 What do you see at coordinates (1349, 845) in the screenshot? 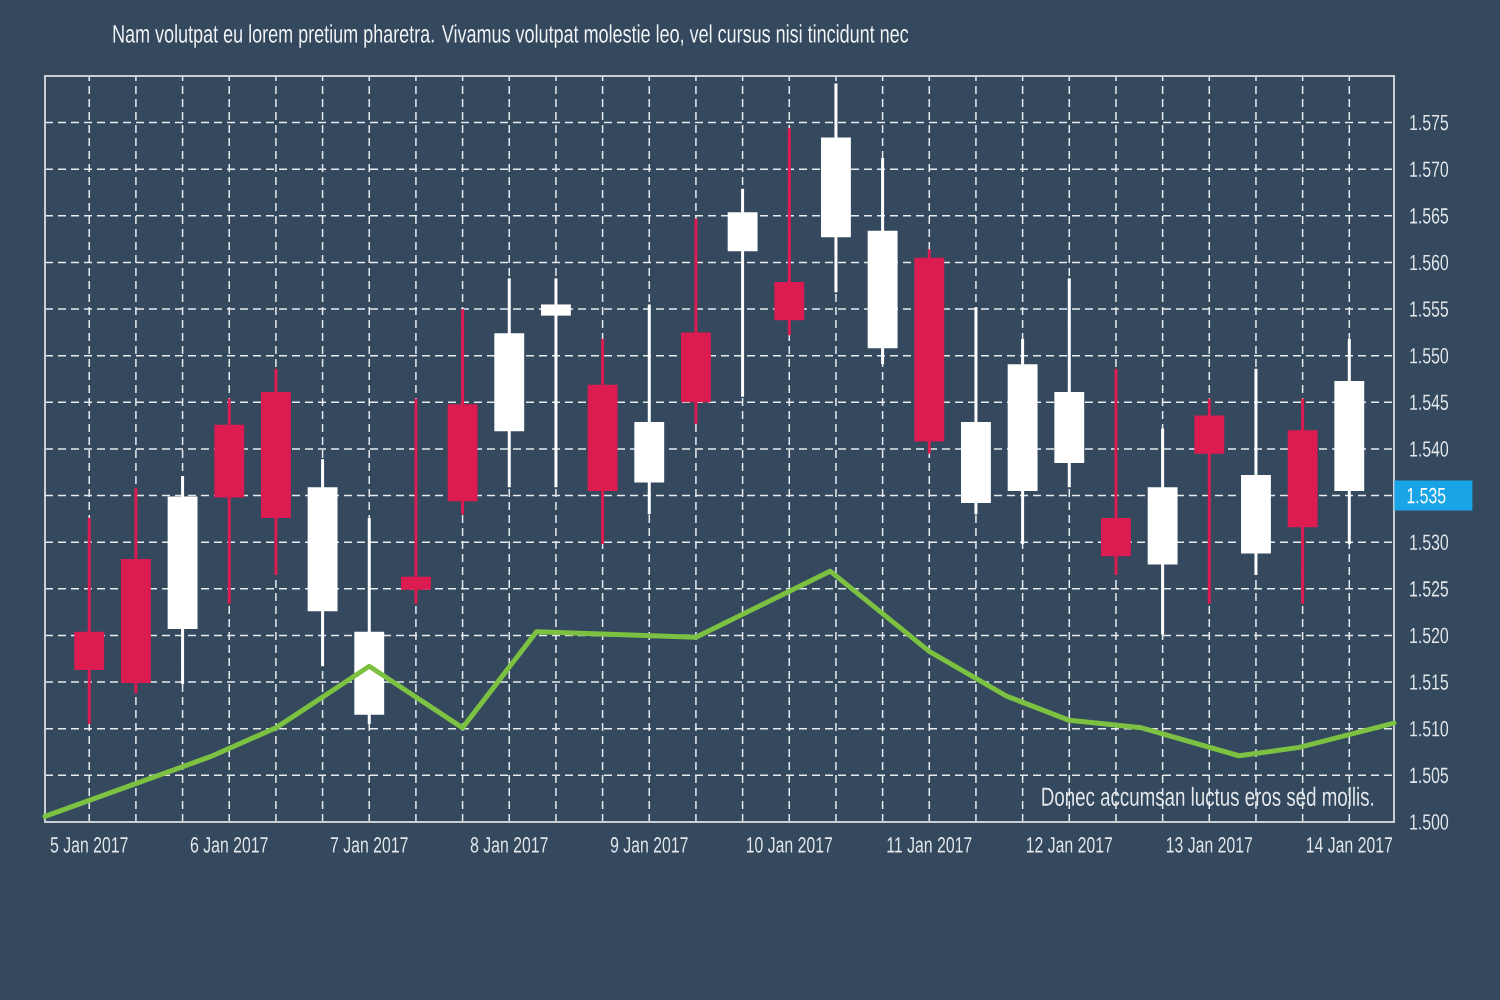
I see `x-tick-label: 14 Jan 2017` at bounding box center [1349, 845].